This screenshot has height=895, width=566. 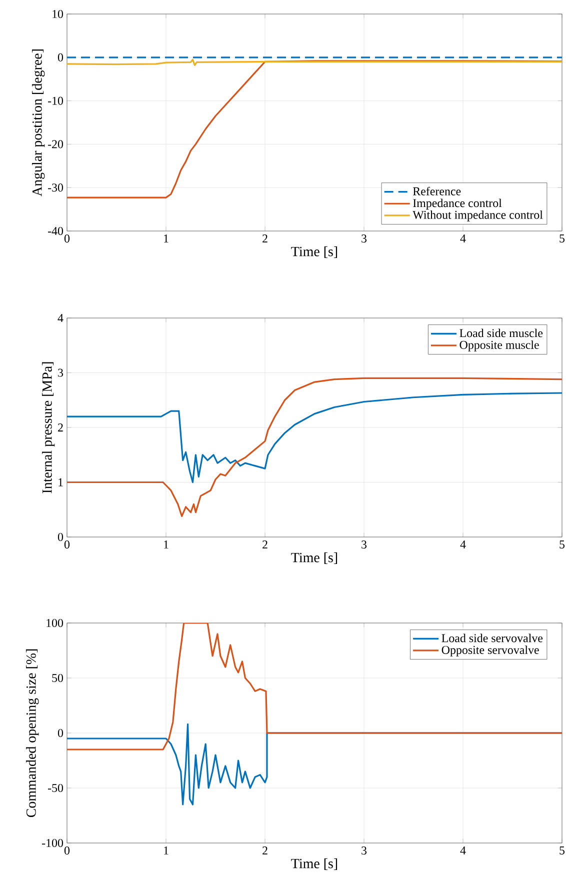 I want to click on y-axis-title: Internal pressure [MPa], so click(x=48, y=428).